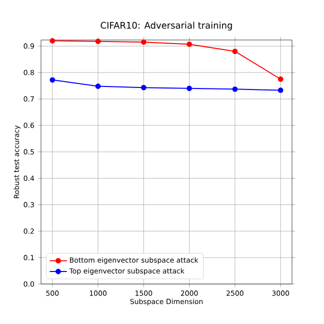 This screenshot has width=324, height=324. Describe the element at coordinates (166, 26) in the screenshot. I see `chart-title: CIFAR10: Adversarial training` at that location.